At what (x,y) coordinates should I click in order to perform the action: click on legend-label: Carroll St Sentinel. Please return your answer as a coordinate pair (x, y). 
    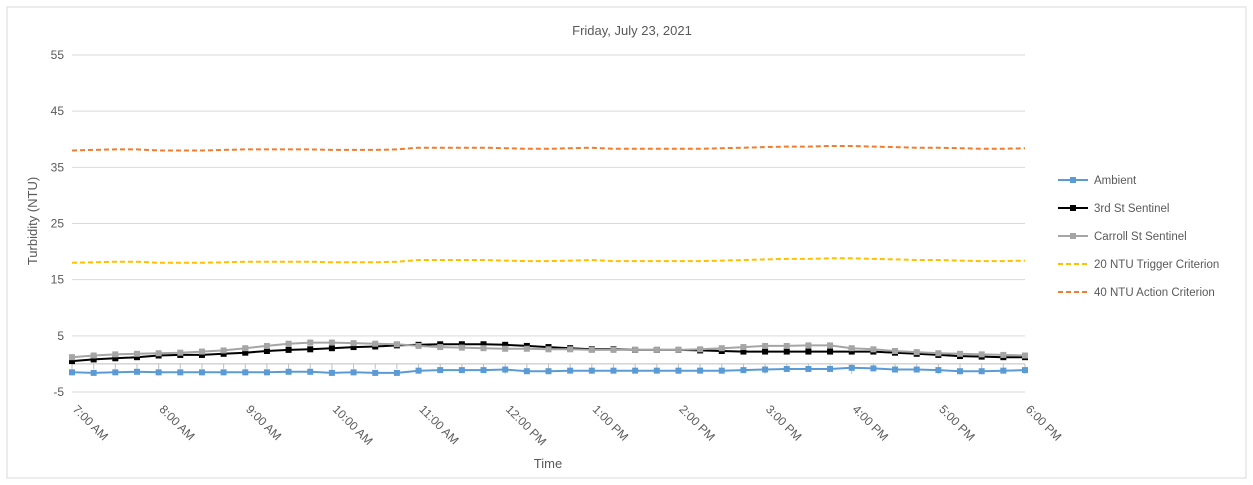
    Looking at the image, I should click on (1140, 237).